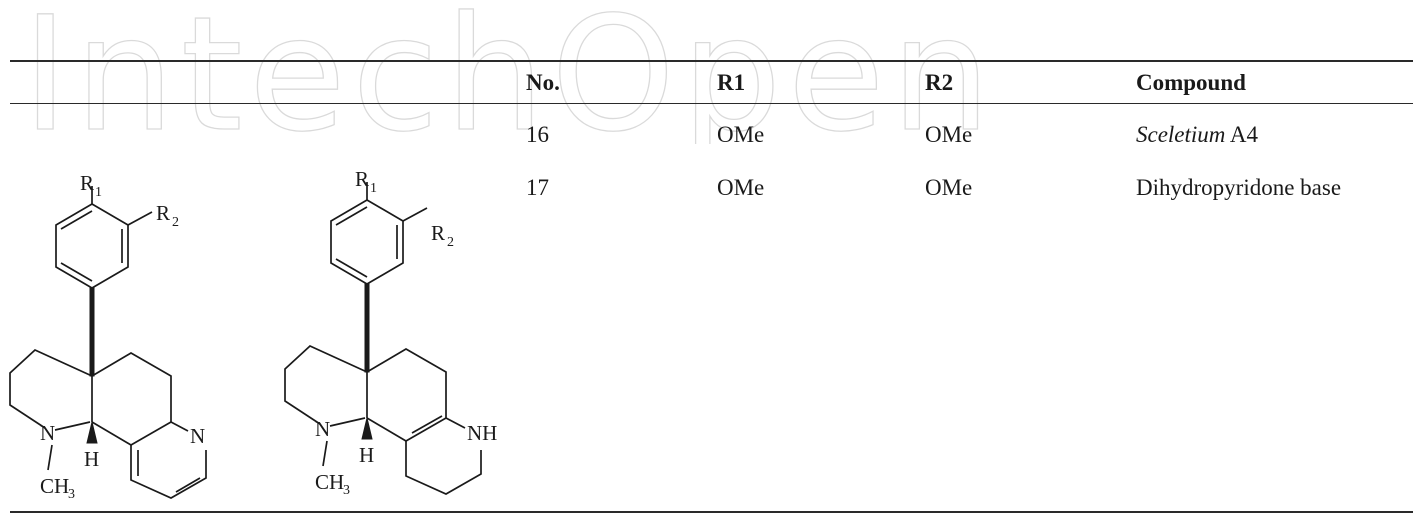 This screenshot has height=513, width=1413. Describe the element at coordinates (741, 187) in the screenshot. I see `row-17-r1: OMe` at that location.